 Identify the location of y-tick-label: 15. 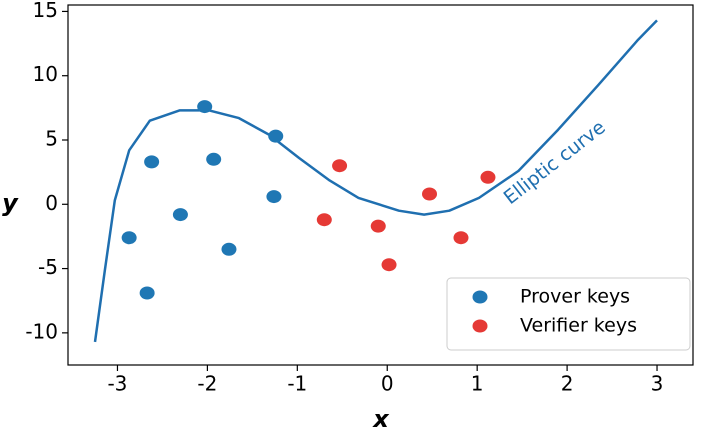
(45, 11).